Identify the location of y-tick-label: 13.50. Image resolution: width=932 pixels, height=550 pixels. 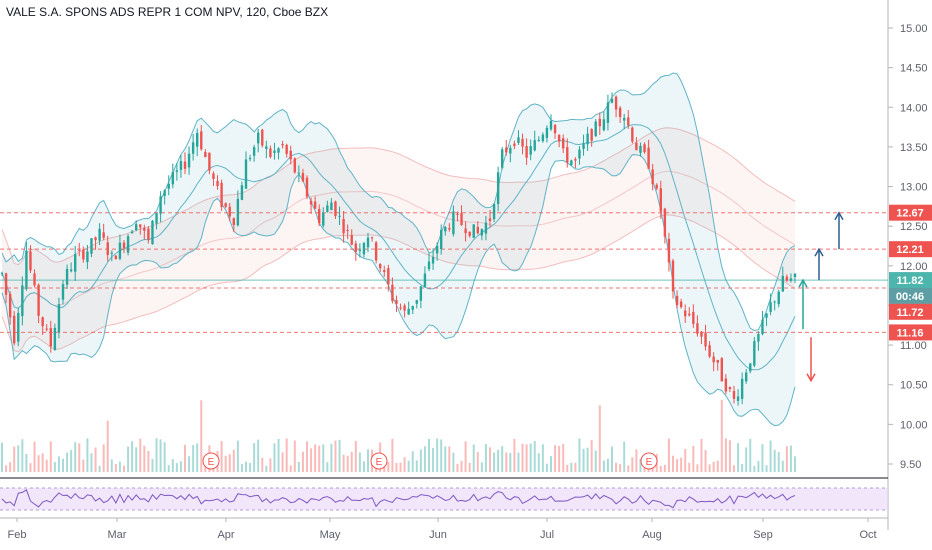
(914, 148).